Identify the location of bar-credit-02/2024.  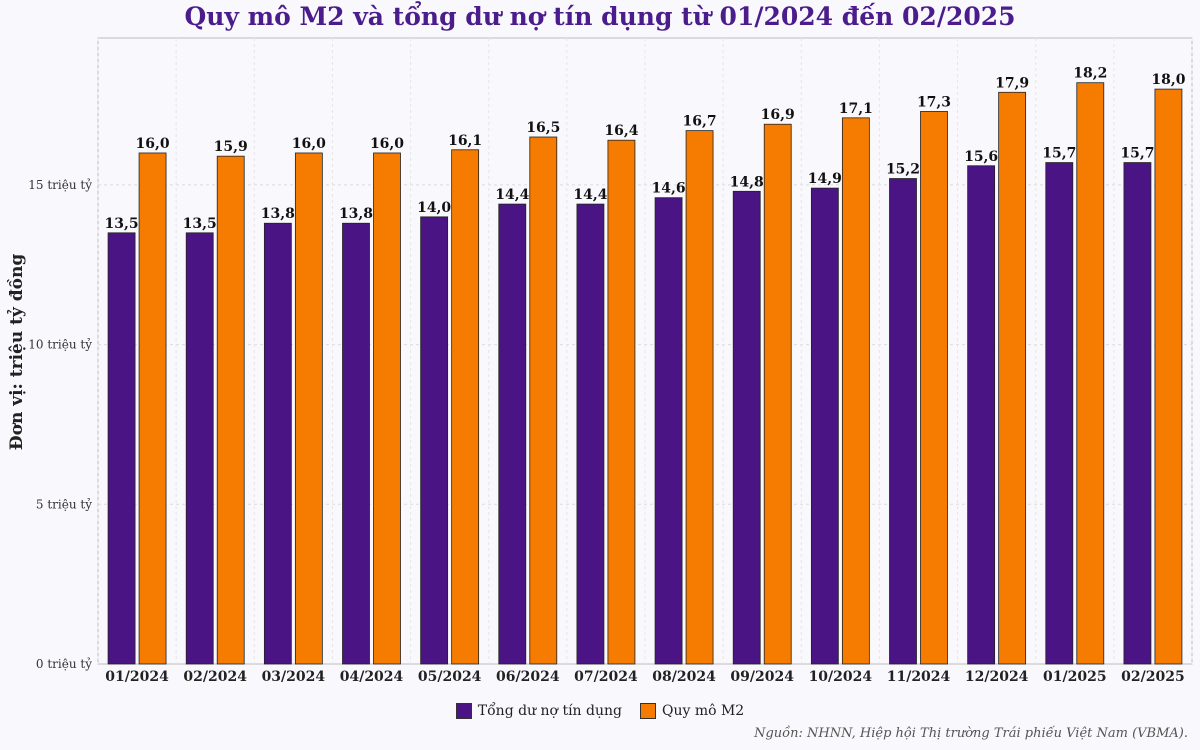
(199, 448).